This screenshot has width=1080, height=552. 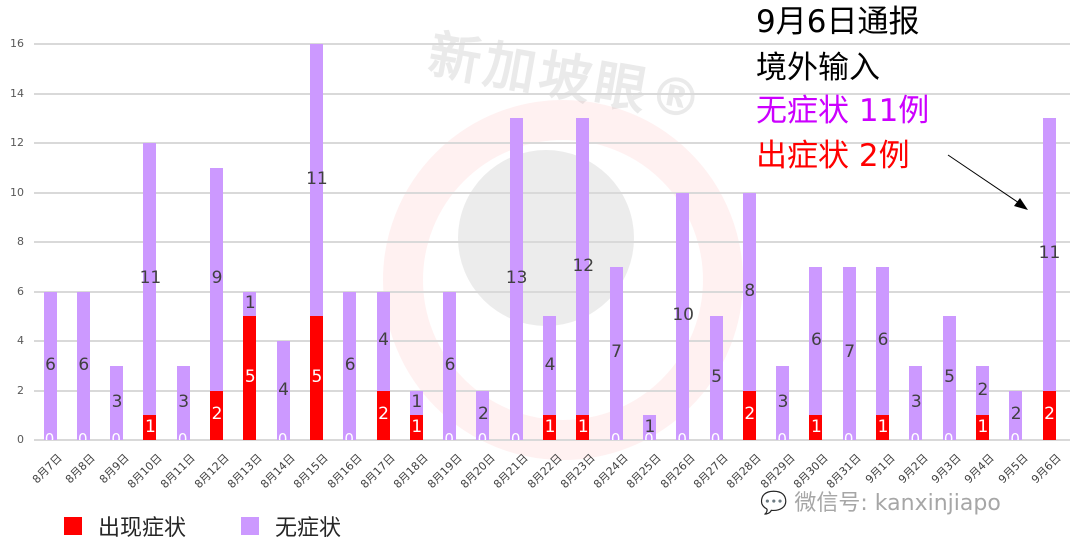 I want to click on legend-item-symptomatic: 出现症状, so click(x=125, y=526).